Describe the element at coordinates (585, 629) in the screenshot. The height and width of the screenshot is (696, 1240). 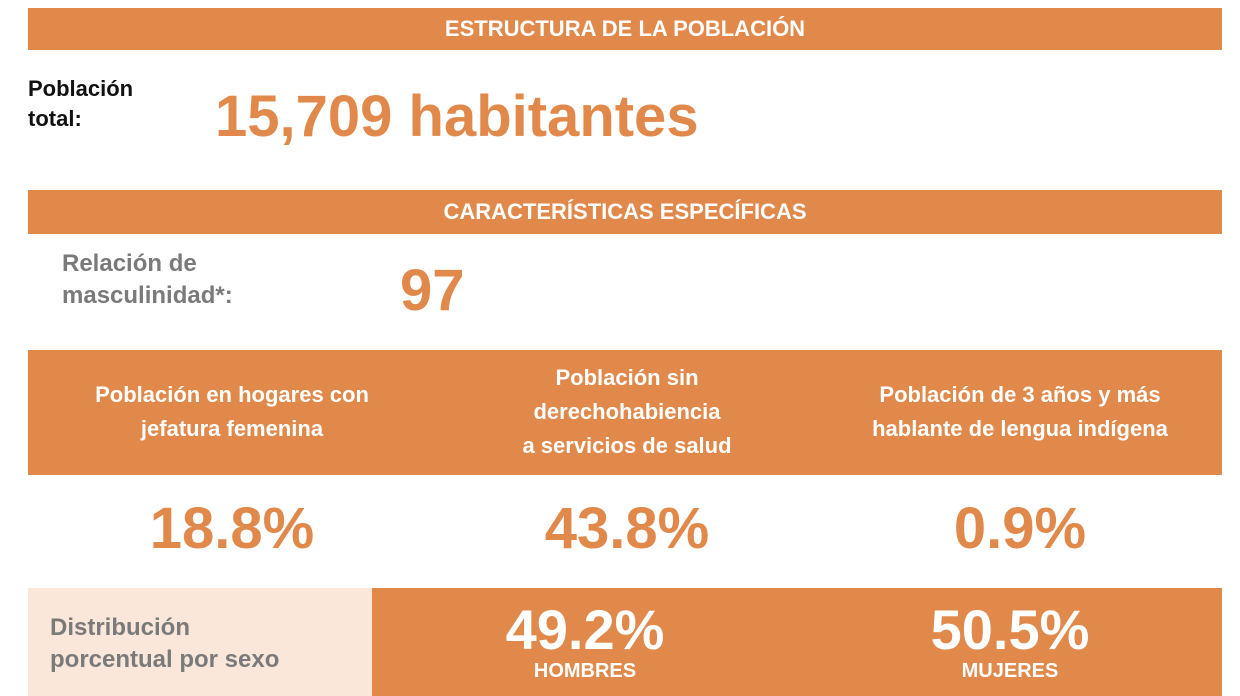
I see `sex-value: 49.2%` at that location.